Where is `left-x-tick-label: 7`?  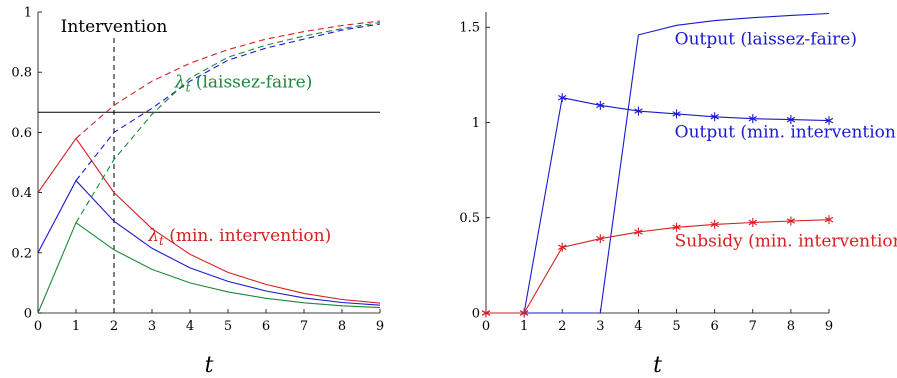
left-x-tick-label: 7 is located at coordinates (304, 326).